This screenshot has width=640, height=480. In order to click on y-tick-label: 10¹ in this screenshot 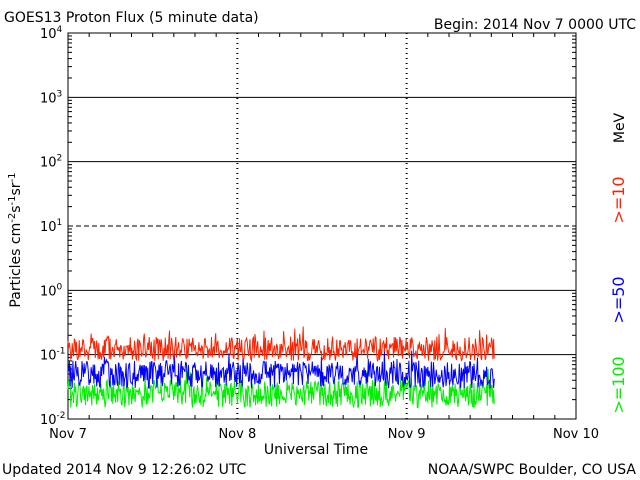, I will do `click(51, 226)`.